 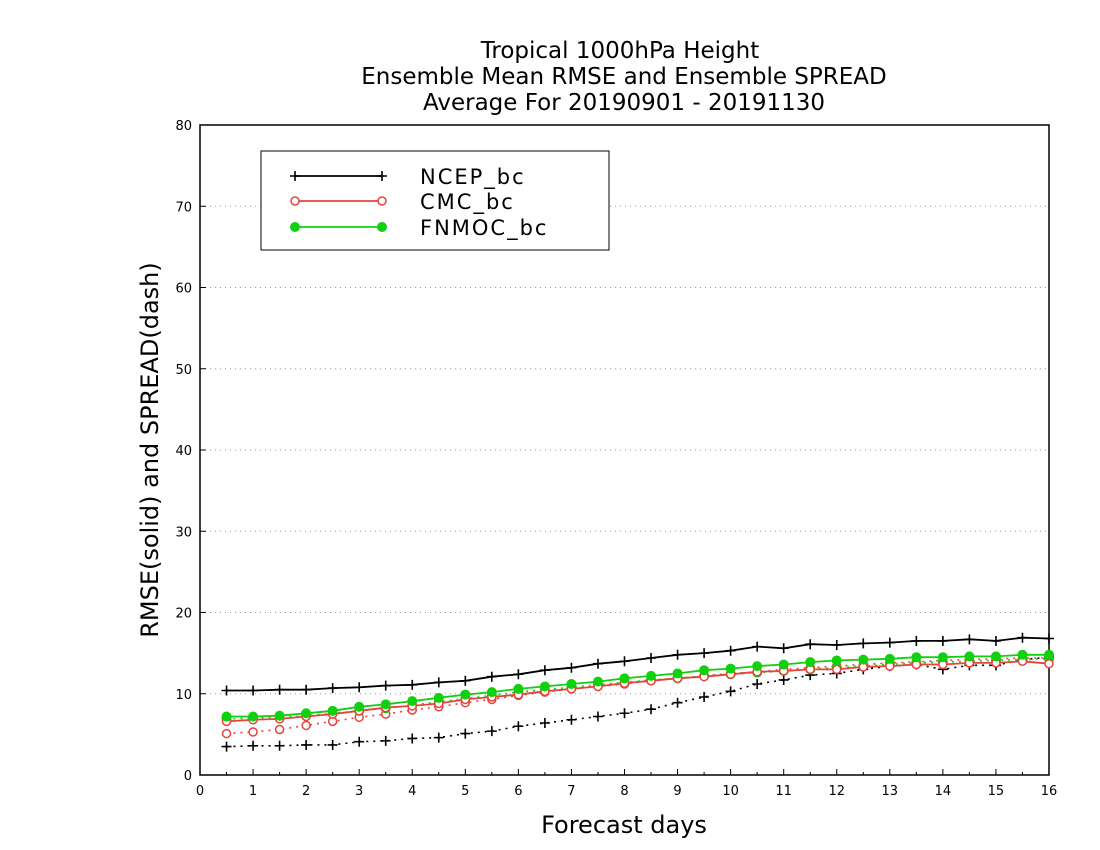 I want to click on x-tick-label-0: 0, so click(x=200, y=791).